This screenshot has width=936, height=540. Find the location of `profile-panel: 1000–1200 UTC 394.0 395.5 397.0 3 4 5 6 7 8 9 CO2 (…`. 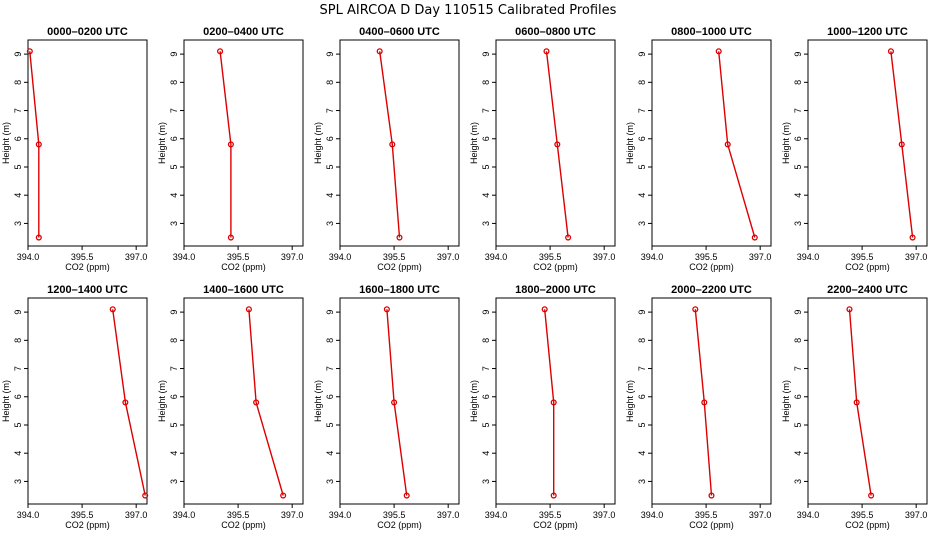

profile-panel: 1000–1200 UTC 394.0 395.5 397.0 3 4 5 6 7 8 9 CO2 (… is located at coordinates (854, 149).